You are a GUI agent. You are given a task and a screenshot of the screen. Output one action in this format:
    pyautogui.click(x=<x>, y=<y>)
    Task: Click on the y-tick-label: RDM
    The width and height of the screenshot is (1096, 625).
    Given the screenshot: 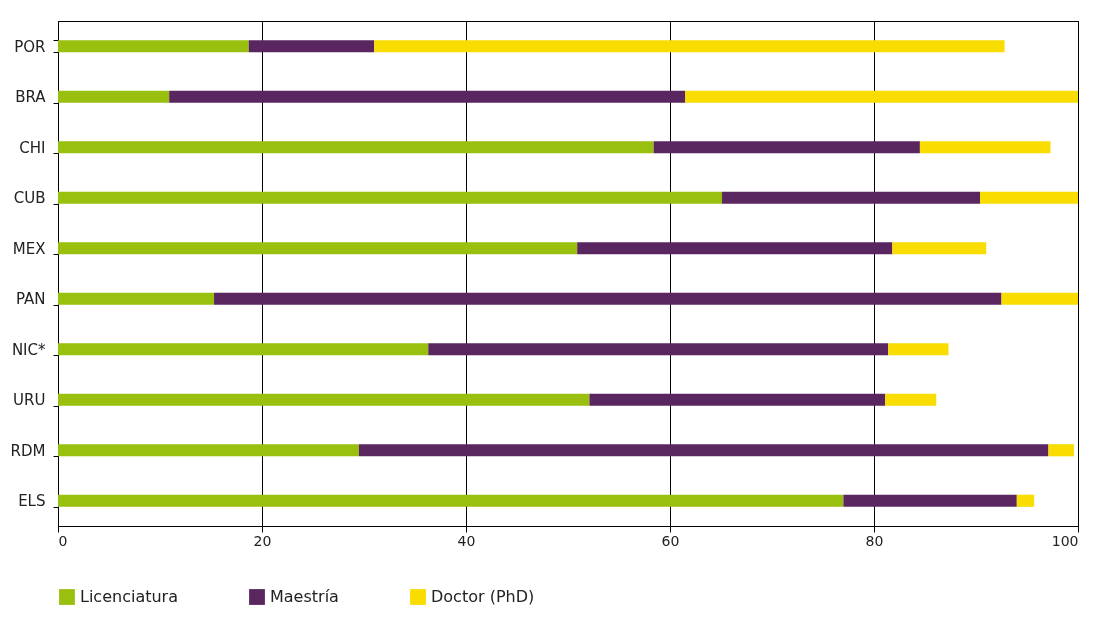 What is the action you would take?
    pyautogui.click(x=28, y=450)
    